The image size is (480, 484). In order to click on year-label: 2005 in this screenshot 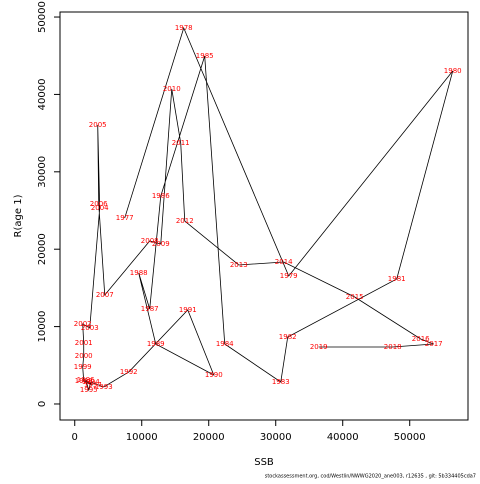, I will do `click(98, 125)`.